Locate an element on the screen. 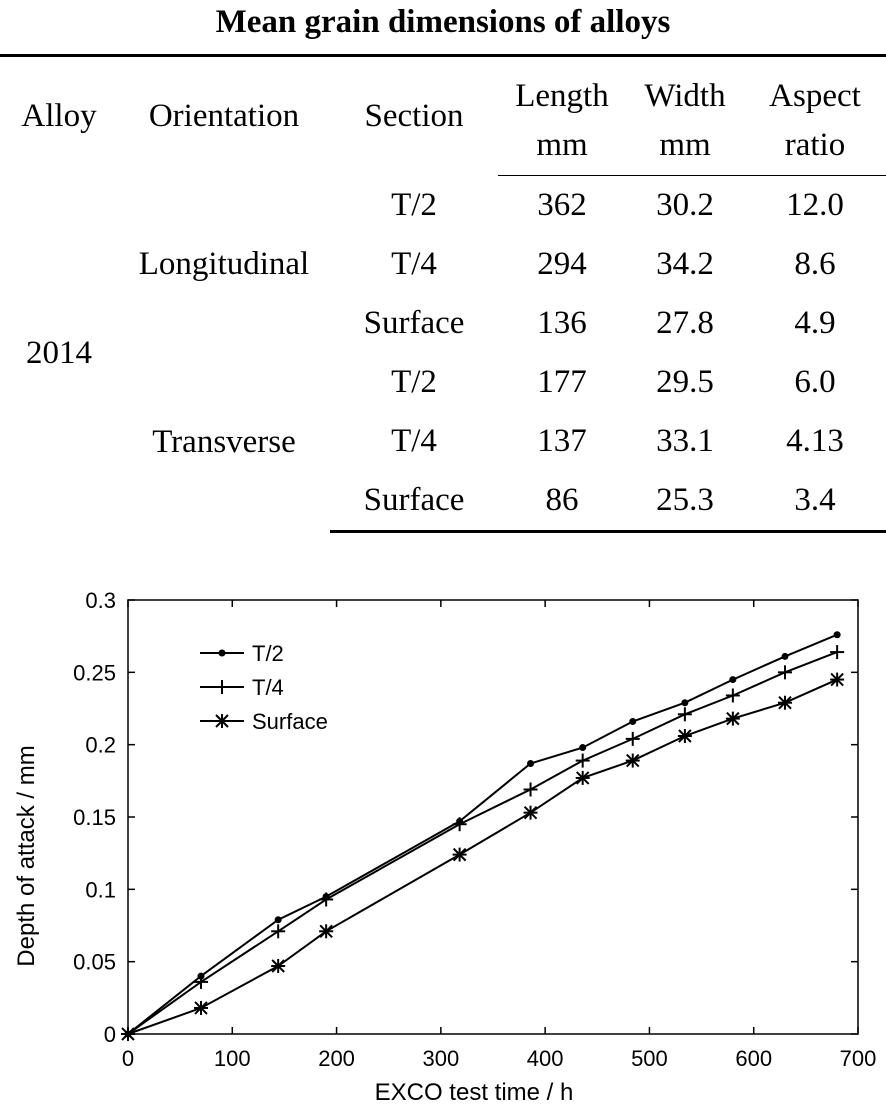 Image resolution: width=886 pixels, height=1110 pixels. cell-width: 25.3 is located at coordinates (685, 502).